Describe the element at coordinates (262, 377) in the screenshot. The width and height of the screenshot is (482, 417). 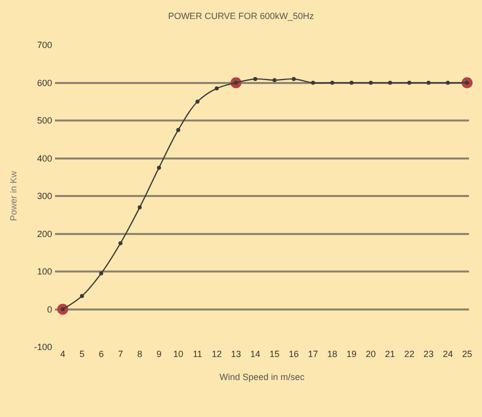
I see `x-axis-title: Wind Speed in m/sec` at that location.